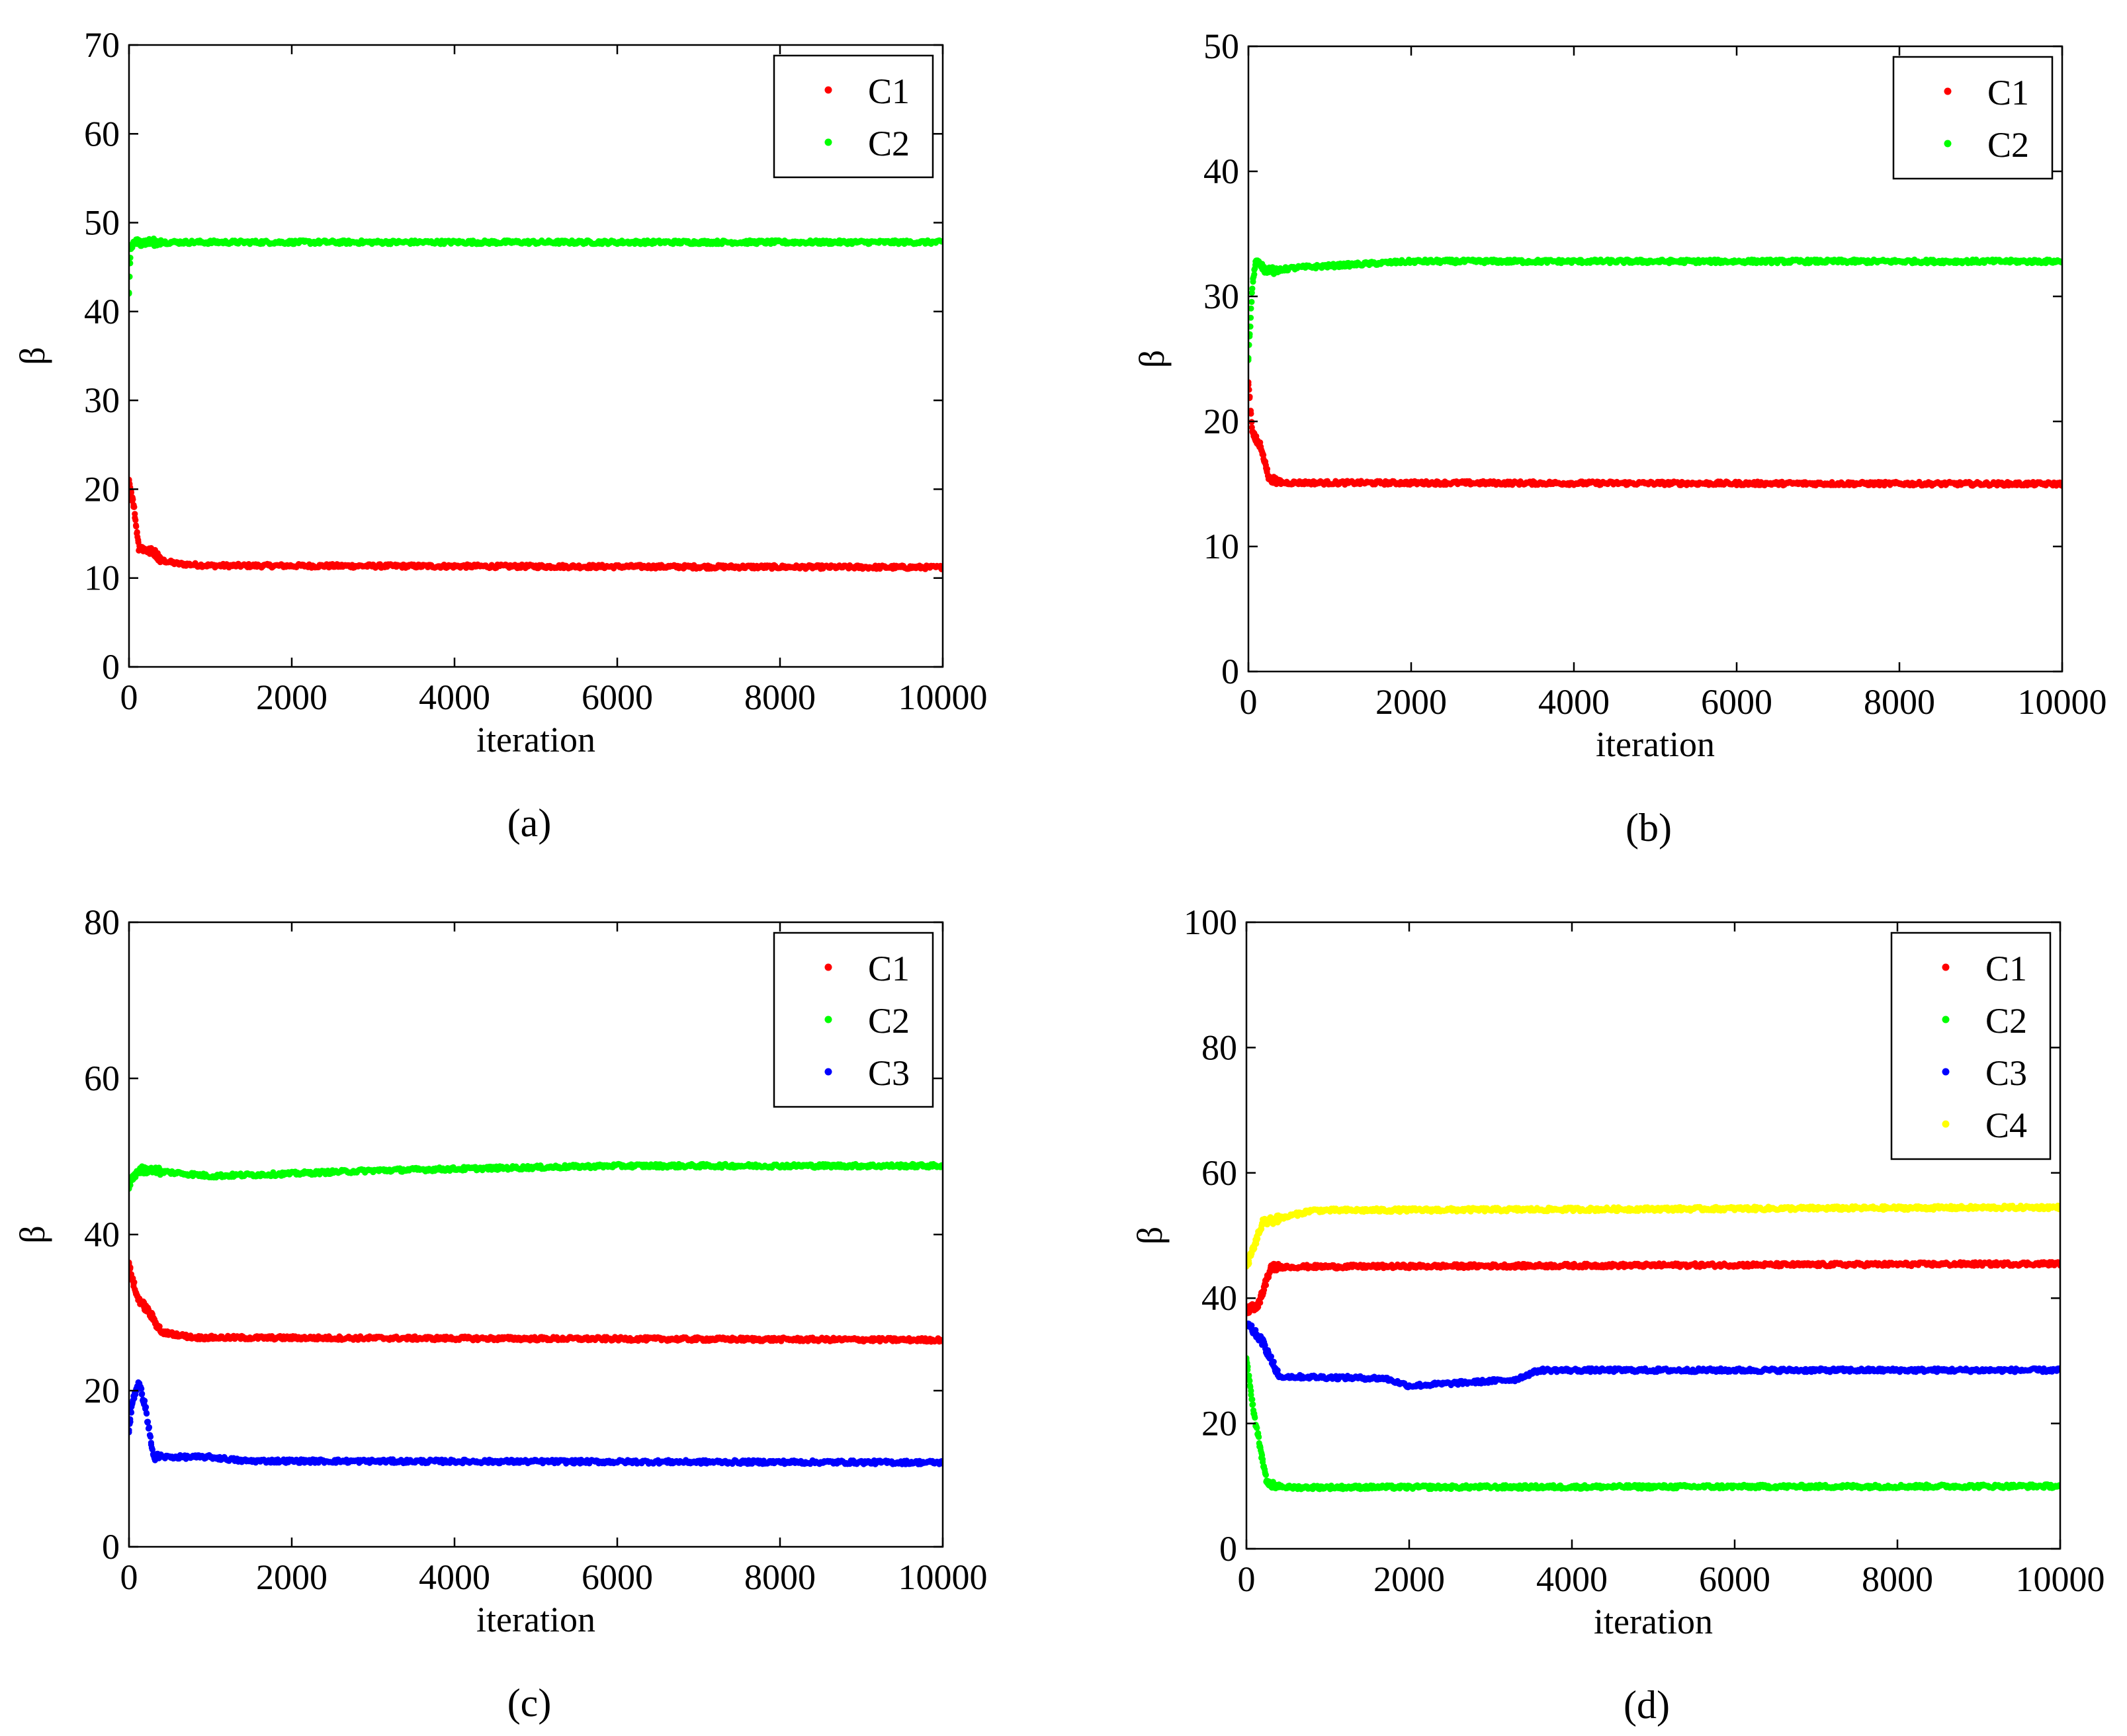 This screenshot has width=2127, height=1736. Describe the element at coordinates (102, 45) in the screenshot. I see `y-tick-label: 70` at that location.